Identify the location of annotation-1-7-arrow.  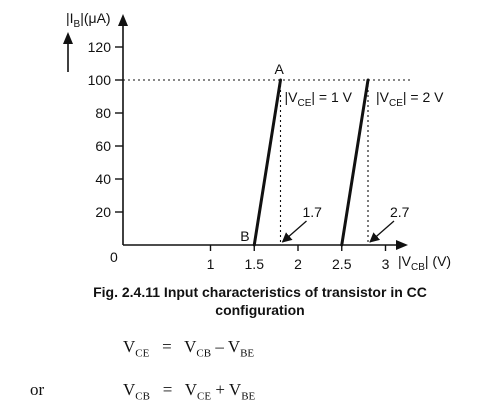
(294, 231).